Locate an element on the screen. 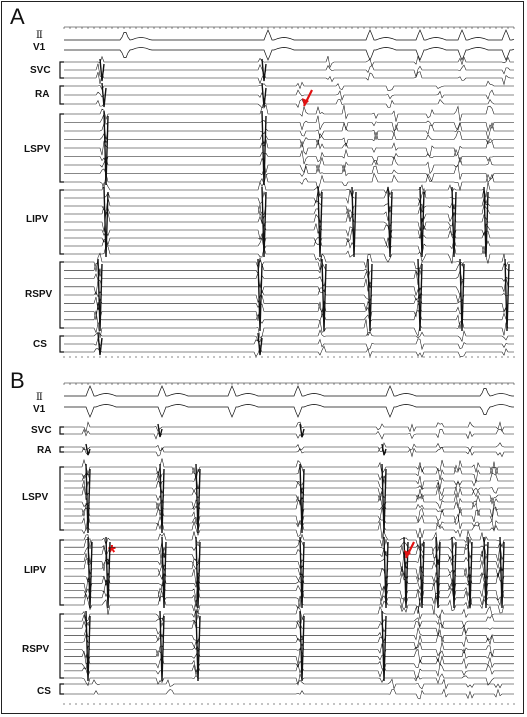  panel-b-lead-ii: Ⅱ is located at coordinates (39, 397).